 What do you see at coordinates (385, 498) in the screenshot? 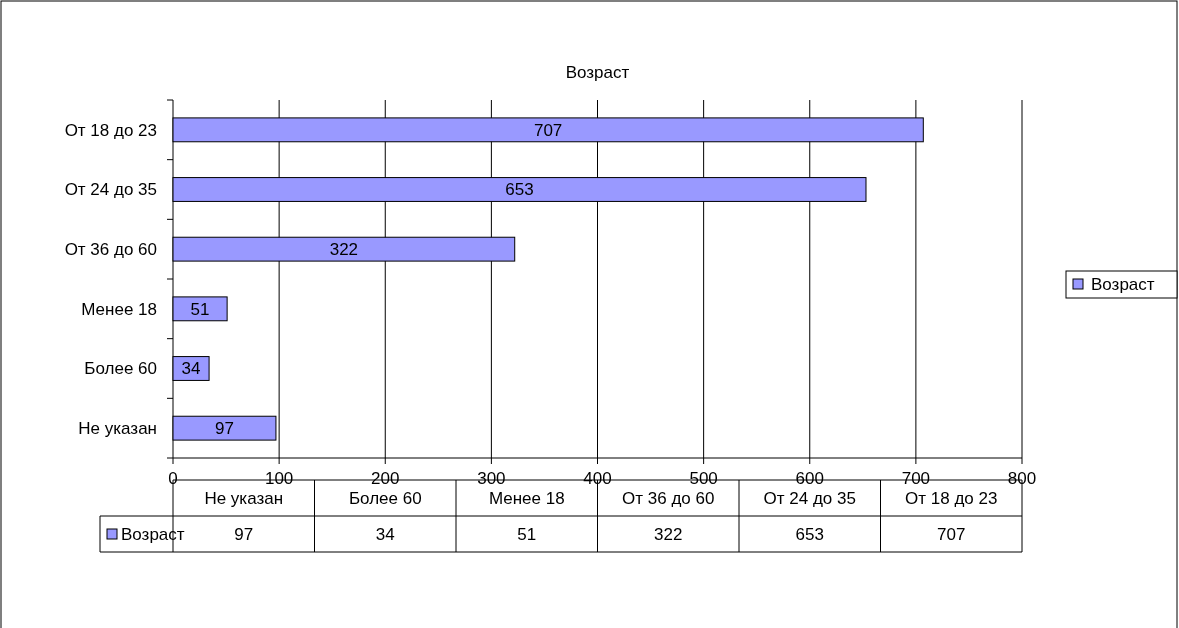
I see `category-label: Более 60` at bounding box center [385, 498].